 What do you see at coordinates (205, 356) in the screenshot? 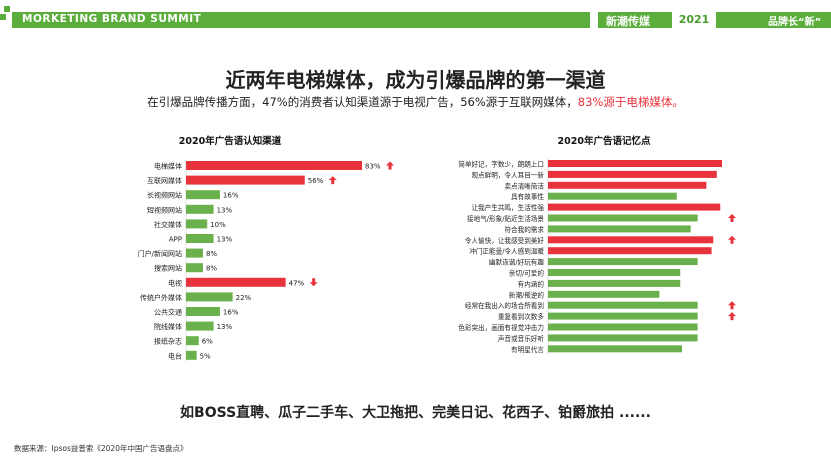
I see `value-label: 5%` at bounding box center [205, 356].